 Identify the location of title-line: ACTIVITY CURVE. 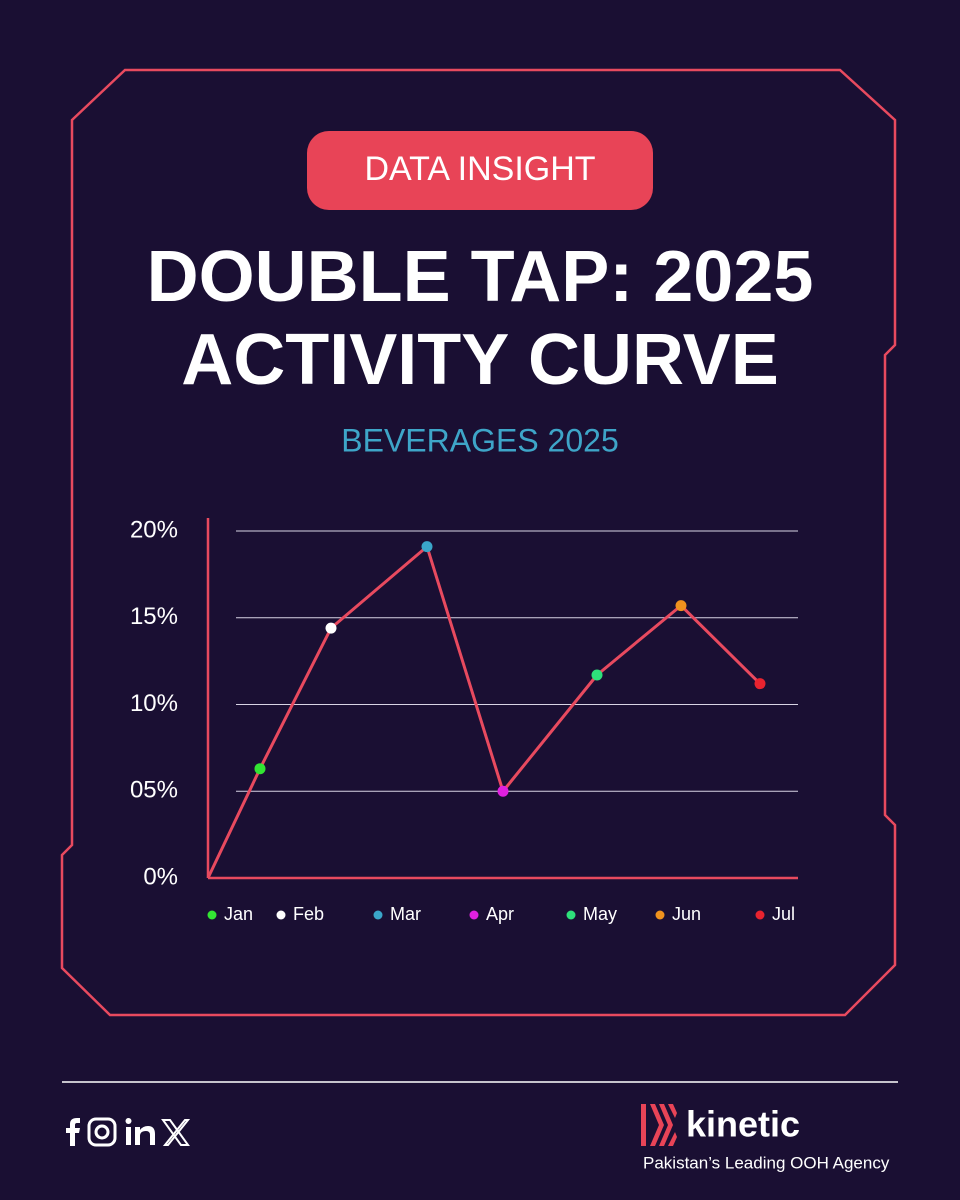
(479, 360).